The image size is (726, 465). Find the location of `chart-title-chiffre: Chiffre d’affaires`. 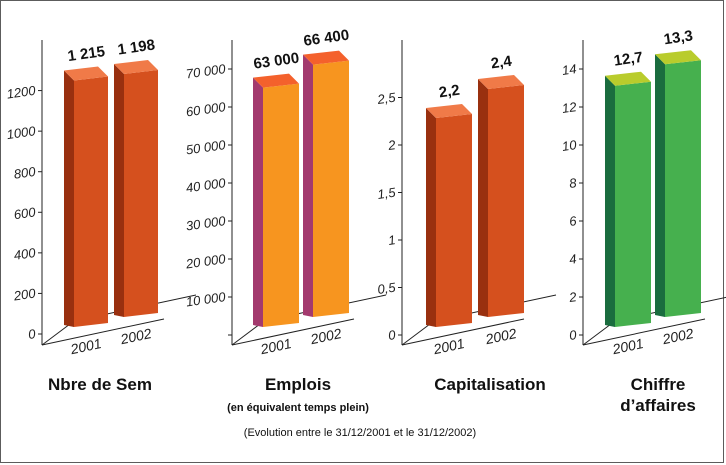

chart-title-chiffre: Chiffre d’affaires is located at coordinates (658, 395).